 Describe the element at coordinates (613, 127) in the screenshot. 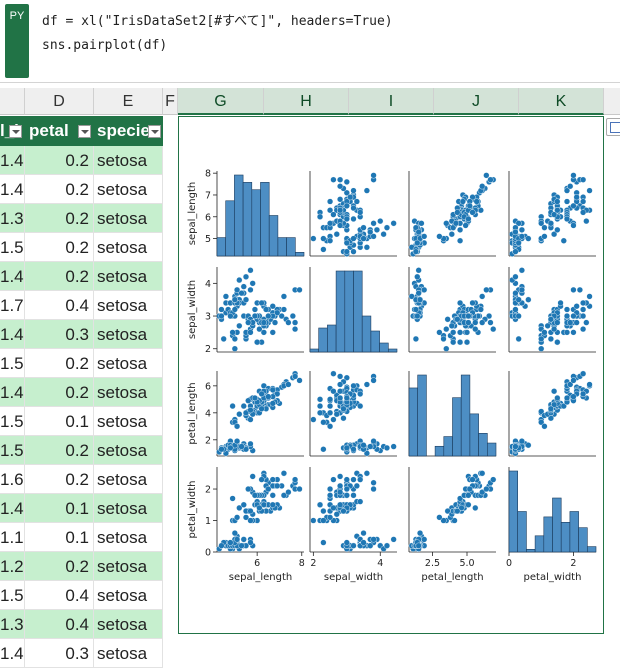

I see `chart-options-icon` at that location.